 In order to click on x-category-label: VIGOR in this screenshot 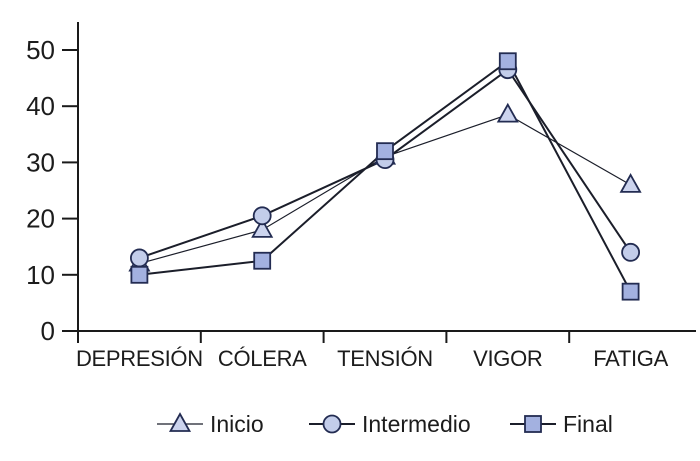, I will do `click(507, 358)`.